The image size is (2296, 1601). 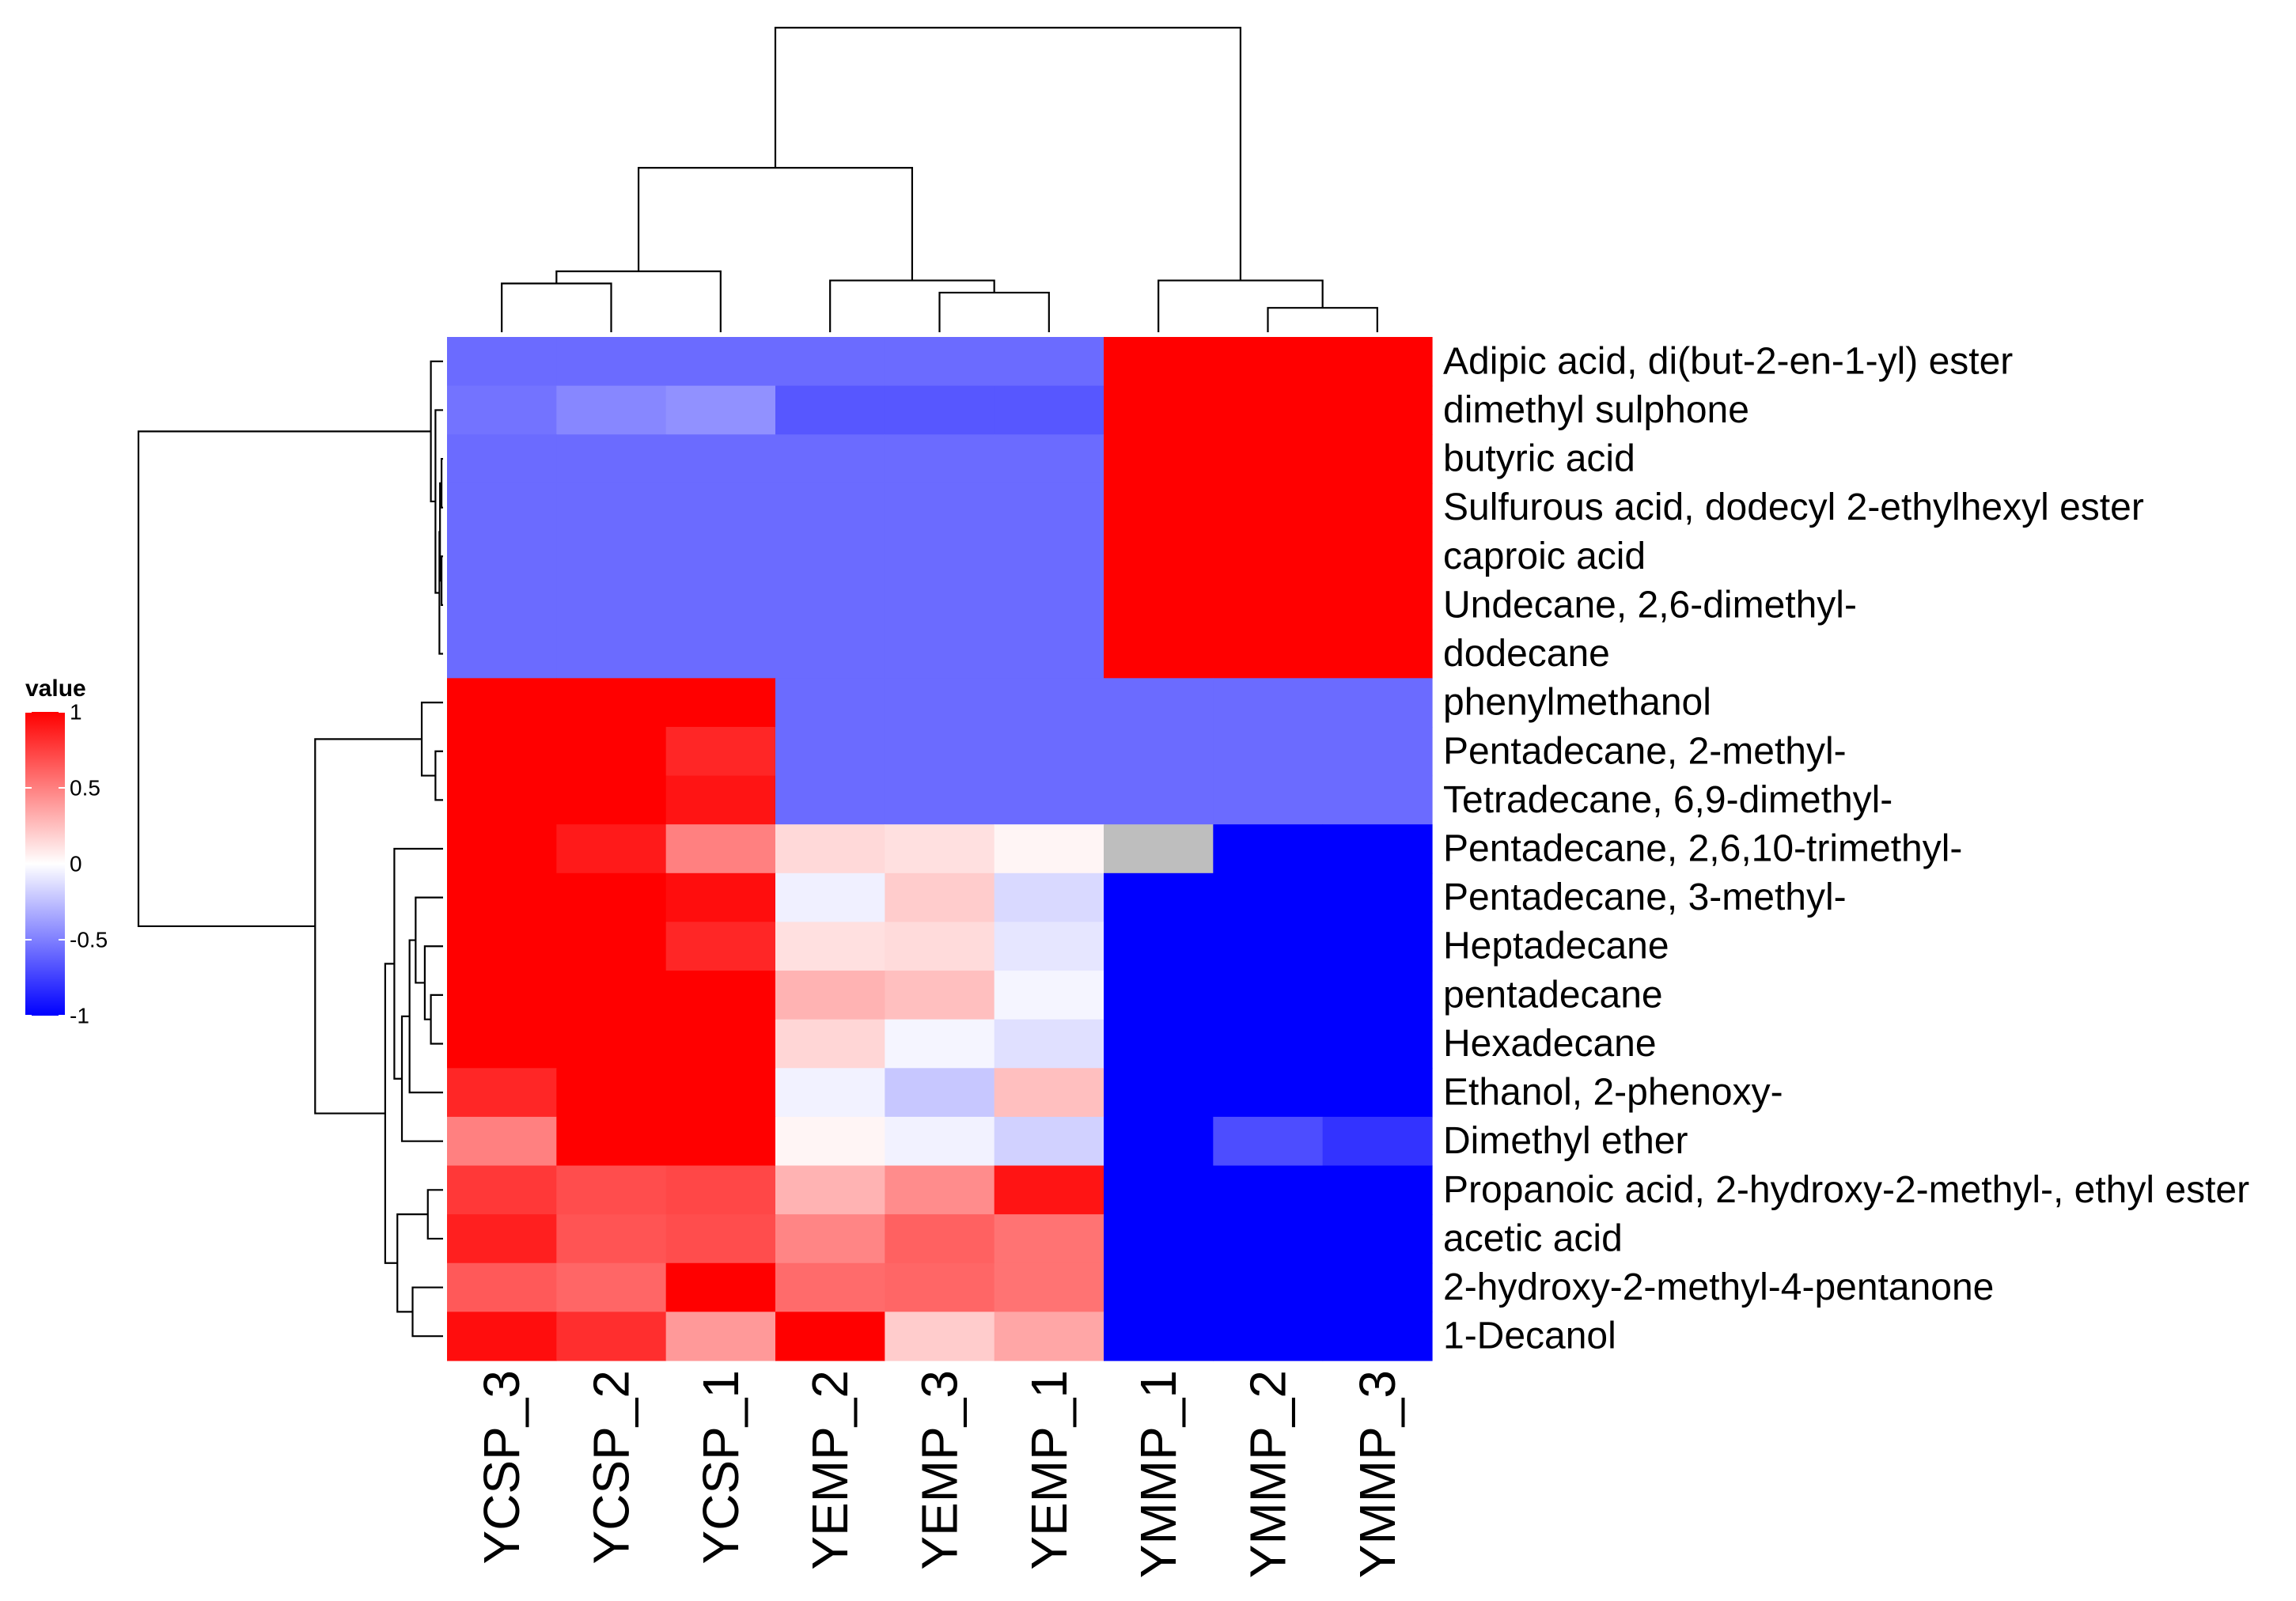 What do you see at coordinates (502, 459) in the screenshot?
I see `heatmap-cell-ycsp-3-butyric-acid` at bounding box center [502, 459].